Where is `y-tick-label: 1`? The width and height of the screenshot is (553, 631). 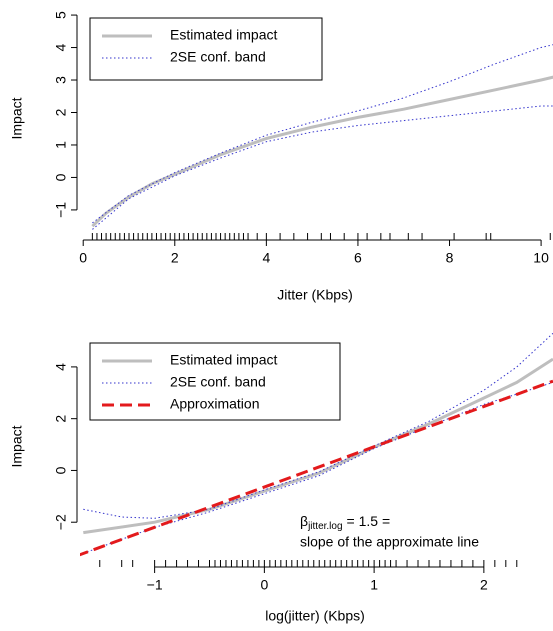
y-tick-label: 1 is located at coordinates (61, 145).